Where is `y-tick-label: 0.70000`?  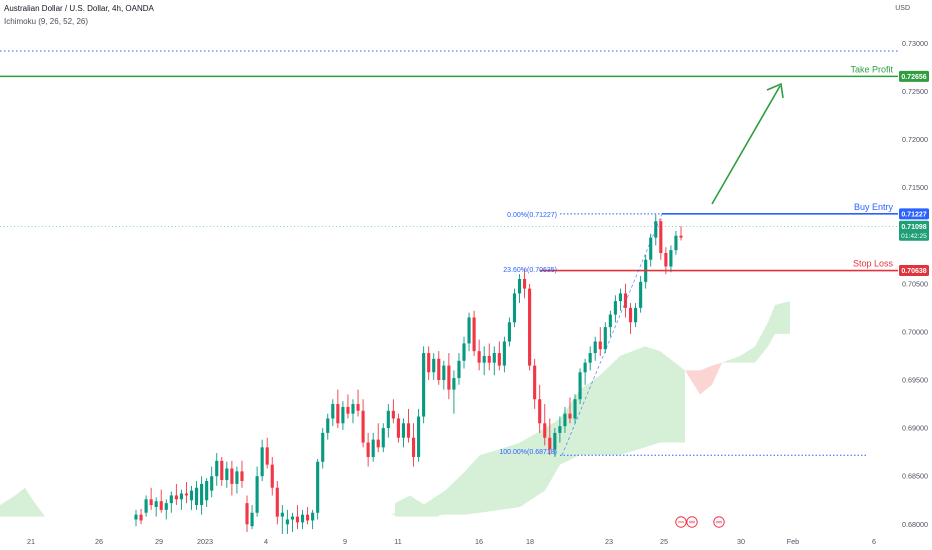 y-tick-label: 0.70000 is located at coordinates (915, 331).